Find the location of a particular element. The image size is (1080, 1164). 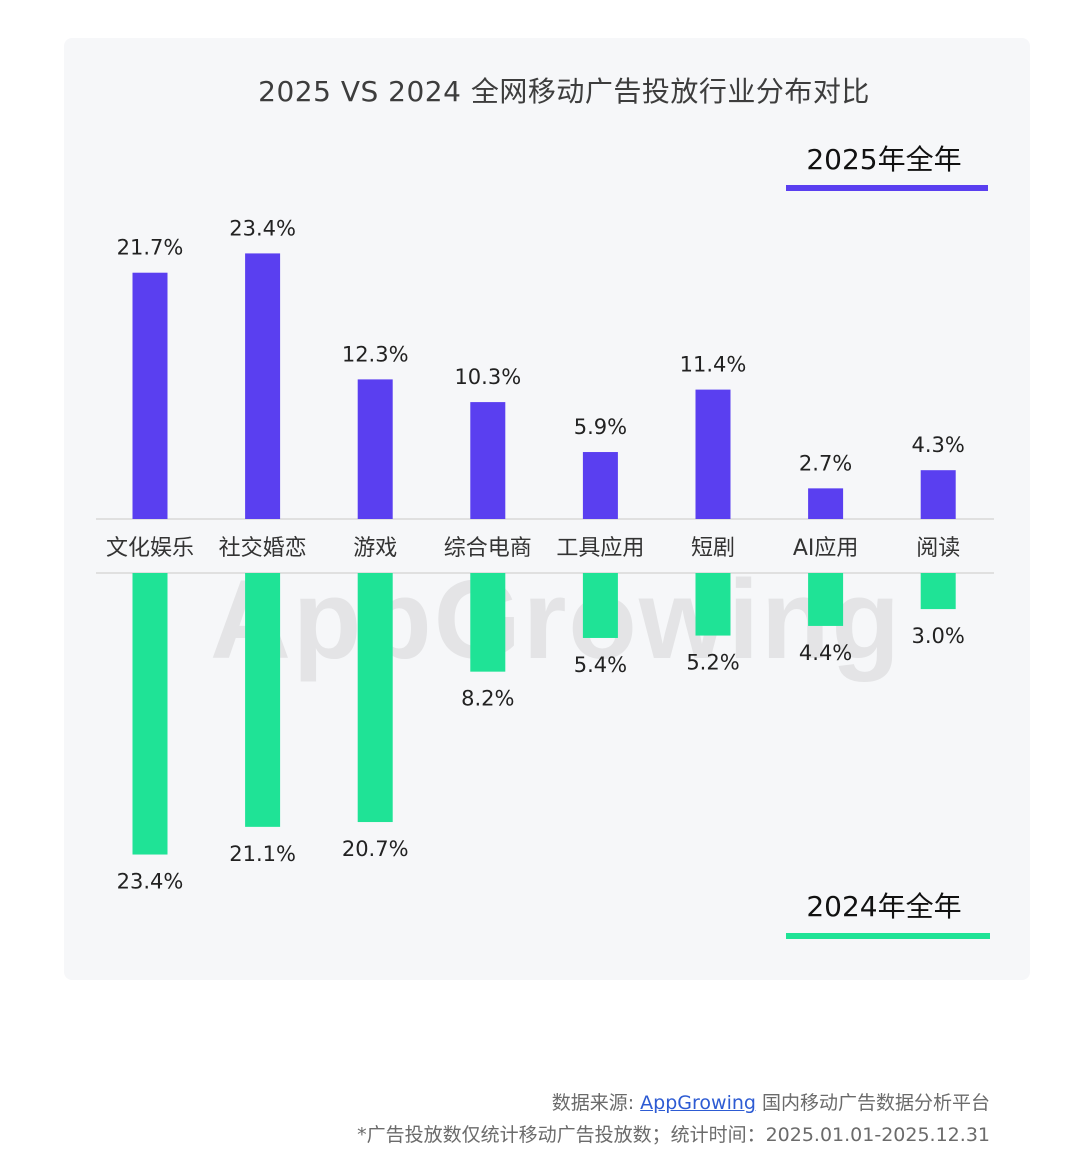

category-label-2: 游戏 is located at coordinates (375, 548).